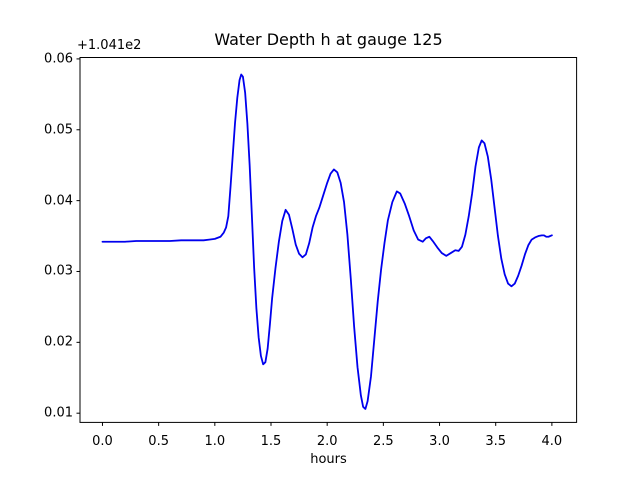  I want to click on y-tick-label: 0.06, so click(58, 59).